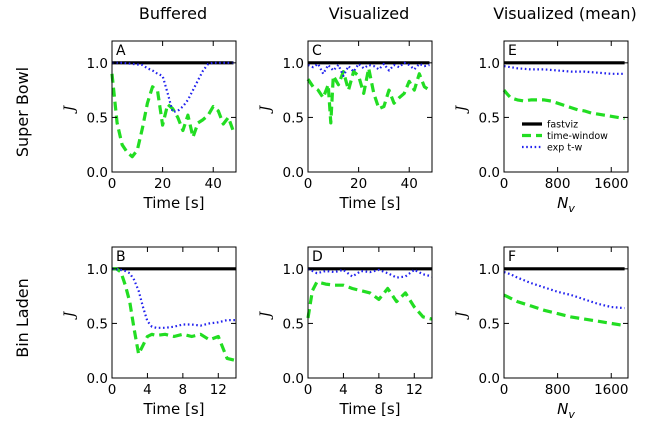 This screenshot has width=667, height=426. What do you see at coordinates (317, 51) in the screenshot?
I see `panel-letter: C` at bounding box center [317, 51].